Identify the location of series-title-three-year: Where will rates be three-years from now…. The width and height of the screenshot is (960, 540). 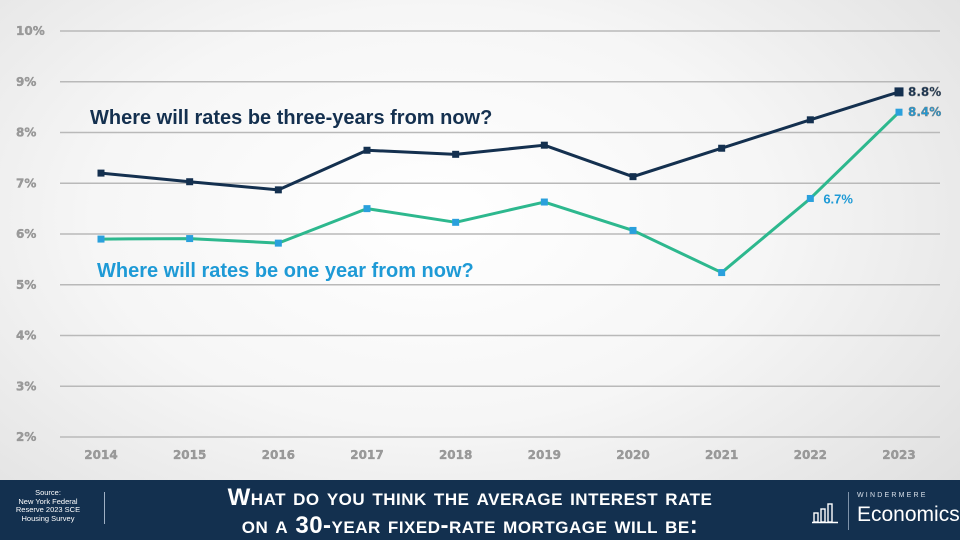
(291, 118).